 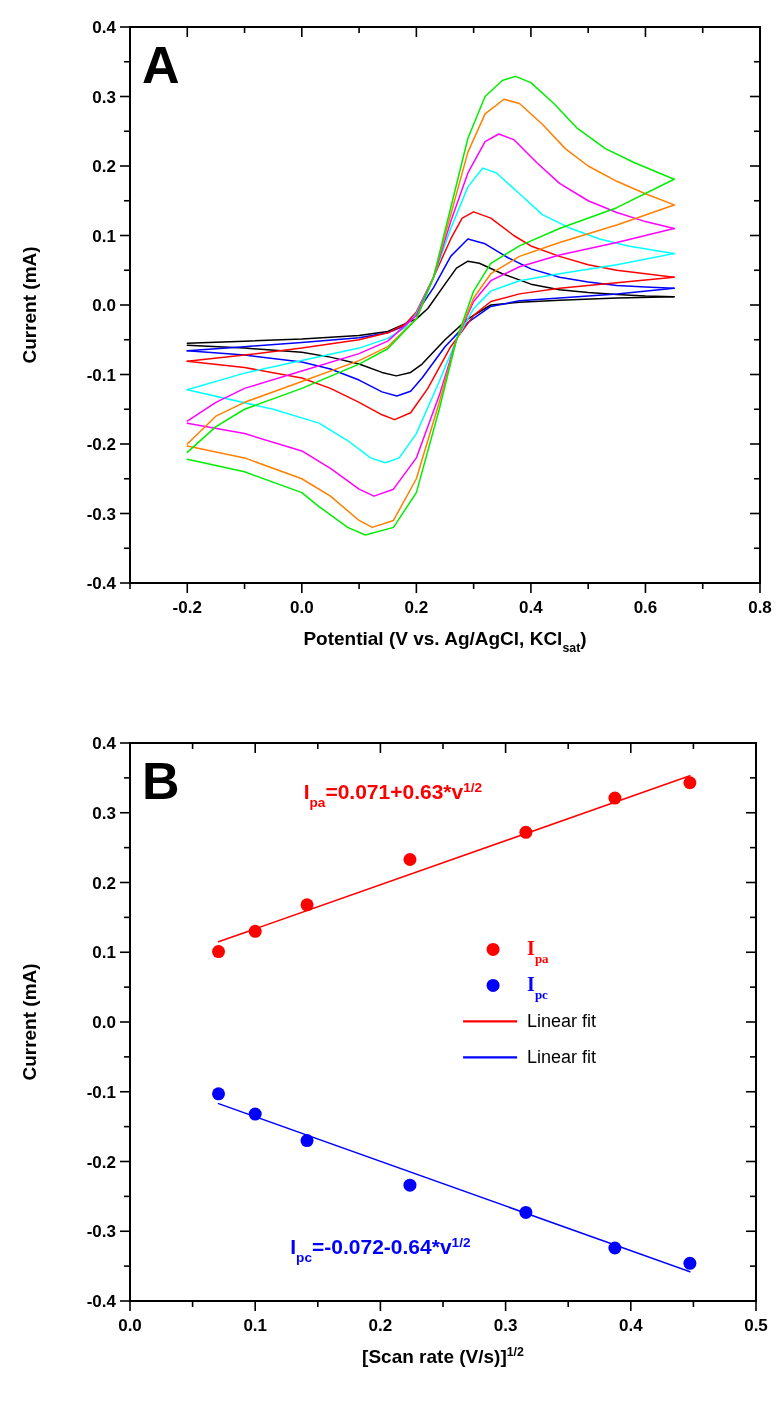 What do you see at coordinates (445, 641) in the screenshot?
I see `x-axis-title: Potential (V vs. Ag/AgCl, KCl$_{sat}$)` at bounding box center [445, 641].